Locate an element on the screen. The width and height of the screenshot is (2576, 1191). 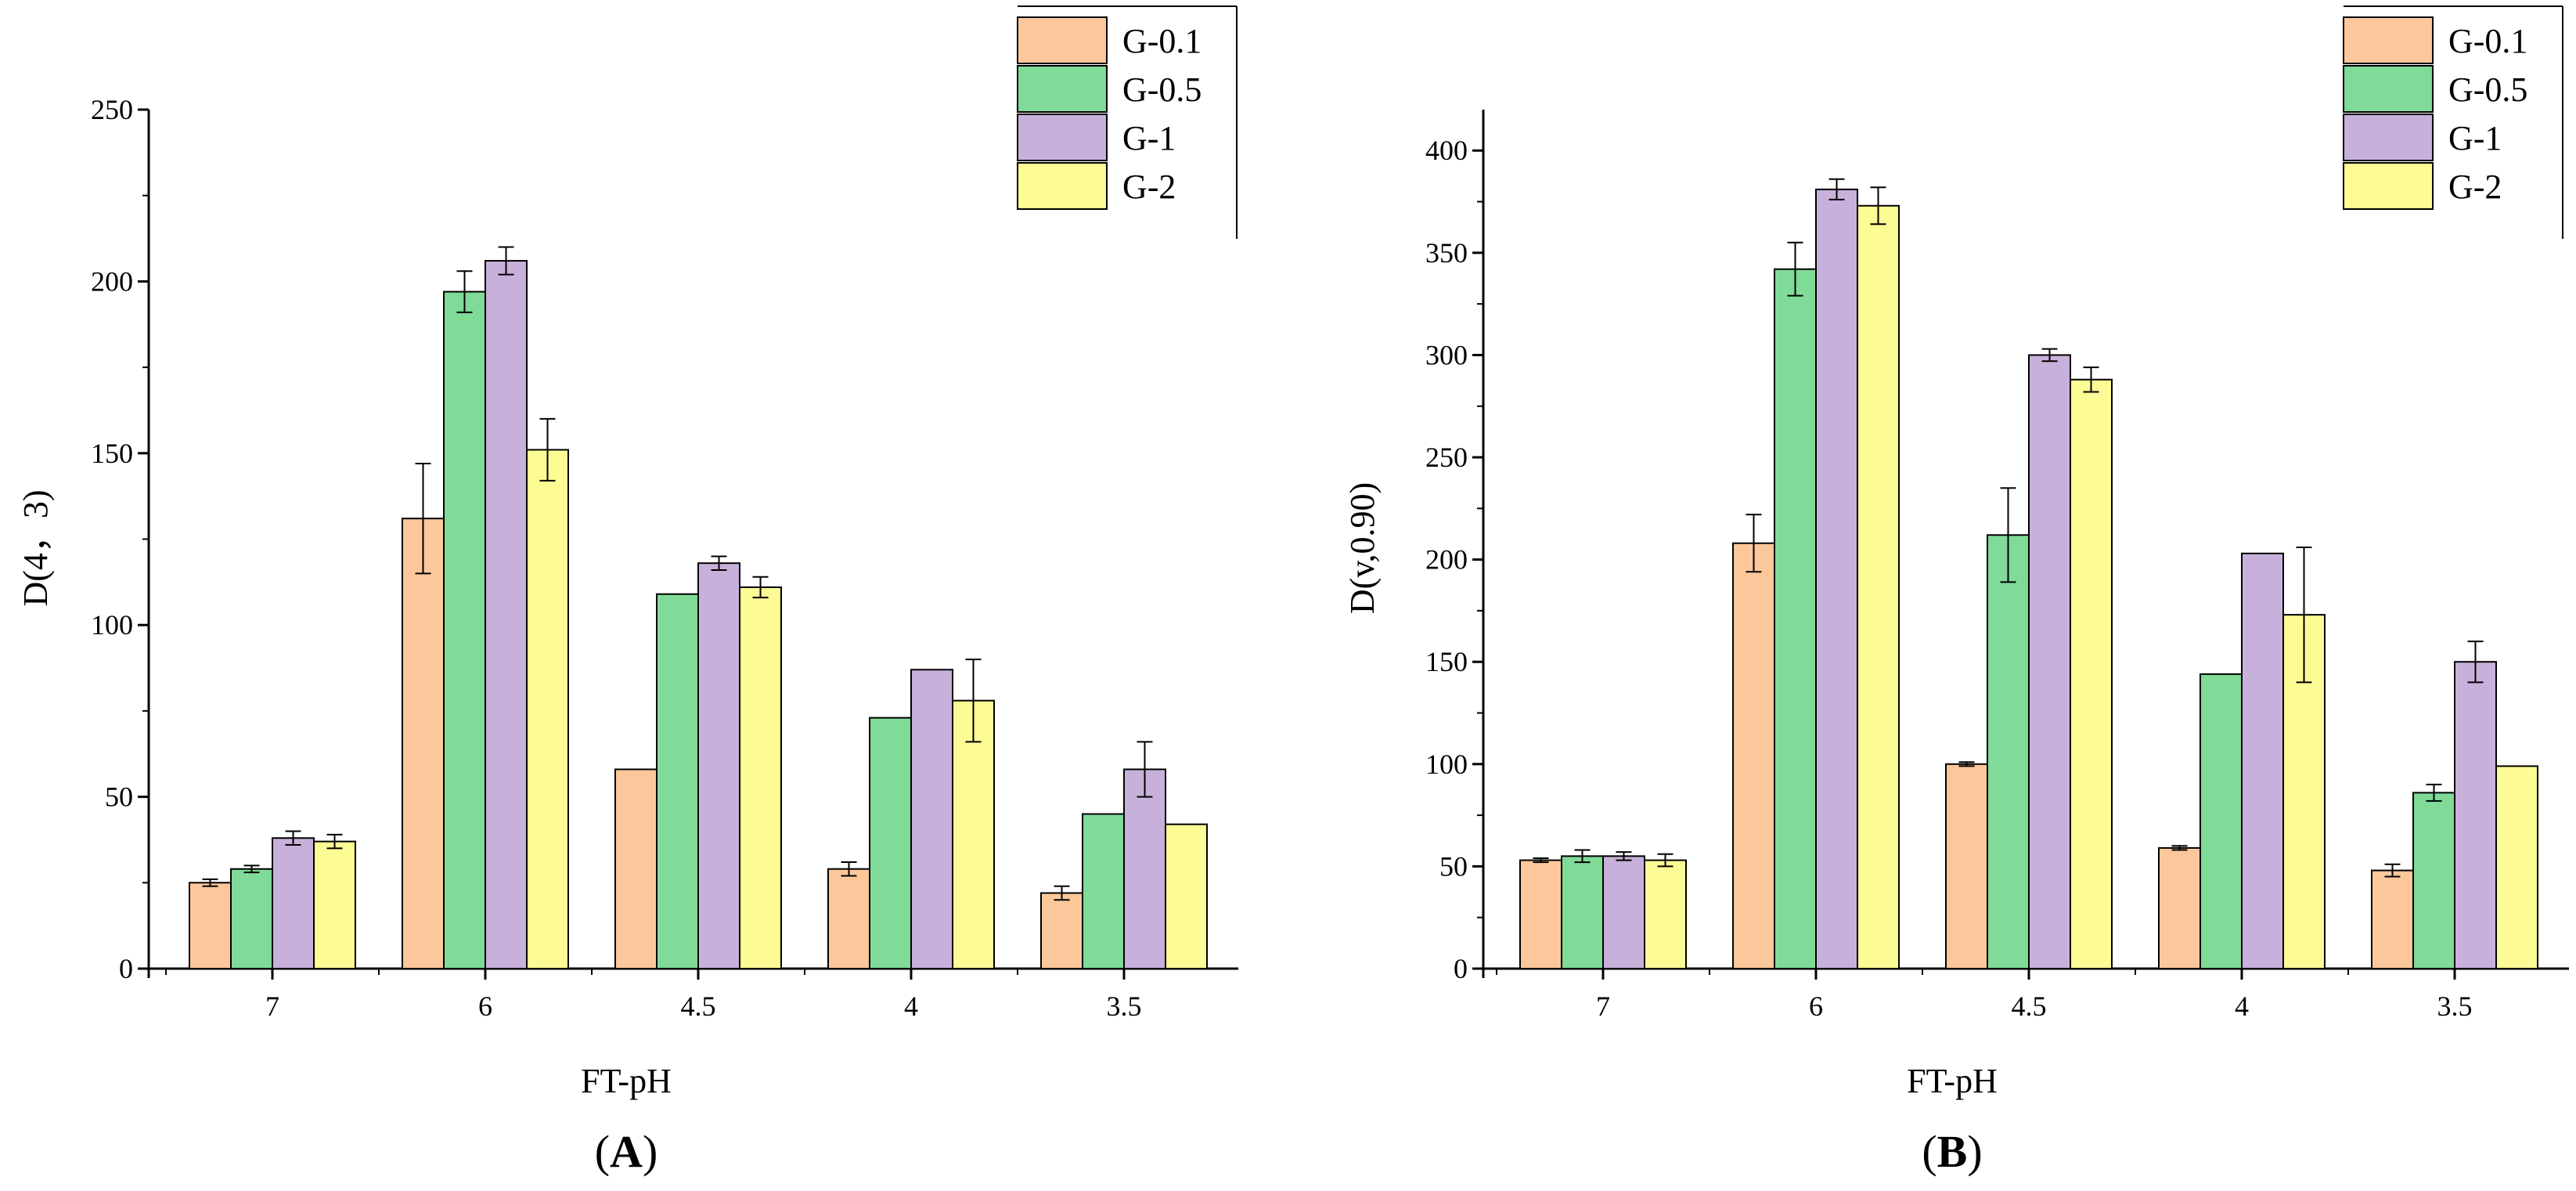
panel-label-letter: A is located at coordinates (626, 1151).